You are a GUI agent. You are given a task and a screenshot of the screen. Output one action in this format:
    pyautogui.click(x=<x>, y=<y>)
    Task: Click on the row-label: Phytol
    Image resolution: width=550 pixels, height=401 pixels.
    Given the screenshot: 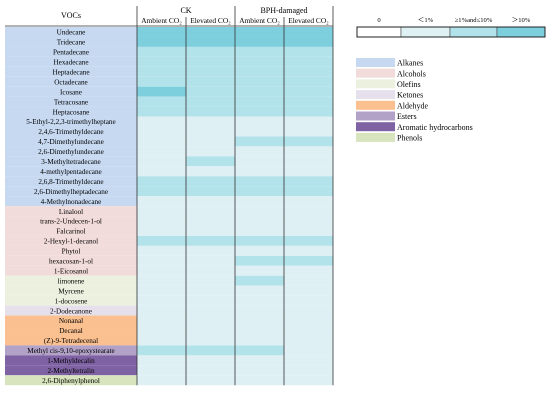 What is the action you would take?
    pyautogui.click(x=71, y=252)
    